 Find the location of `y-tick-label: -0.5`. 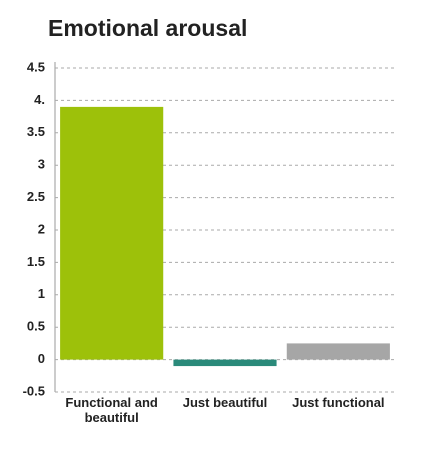

y-tick-label: -0.5 is located at coordinates (34, 390).